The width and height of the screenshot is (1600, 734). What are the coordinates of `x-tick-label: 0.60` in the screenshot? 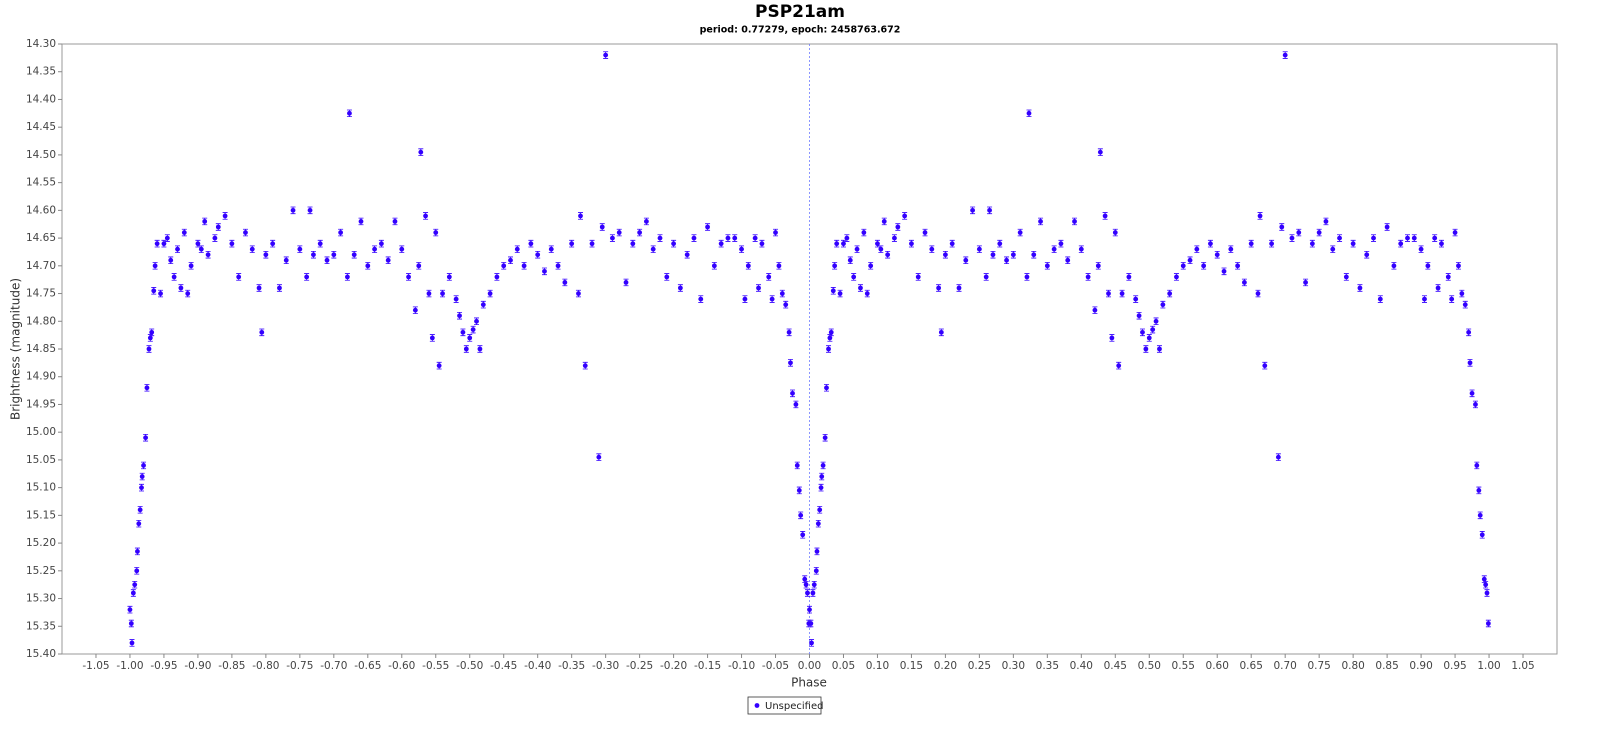 It's located at (1217, 666).